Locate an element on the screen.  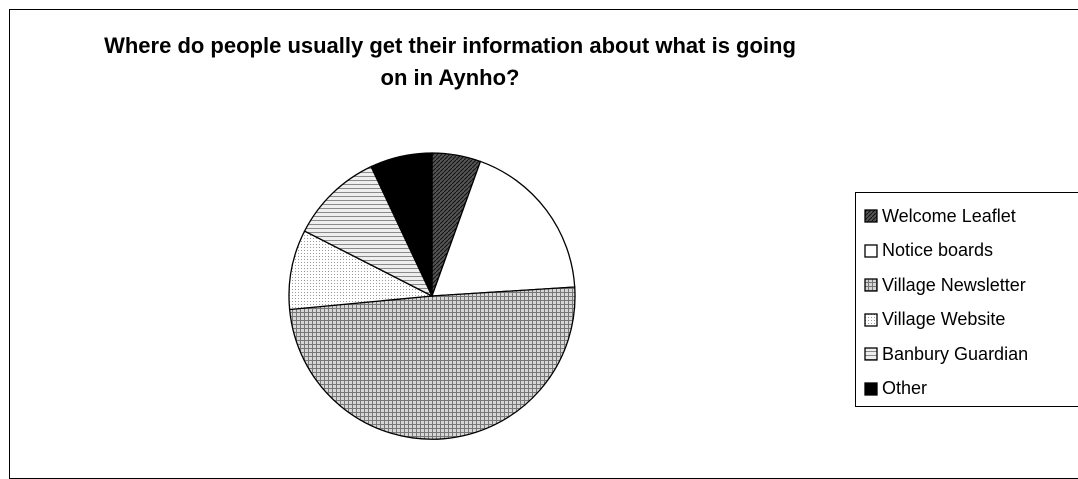
pie-slice-village-website is located at coordinates (361, 270).